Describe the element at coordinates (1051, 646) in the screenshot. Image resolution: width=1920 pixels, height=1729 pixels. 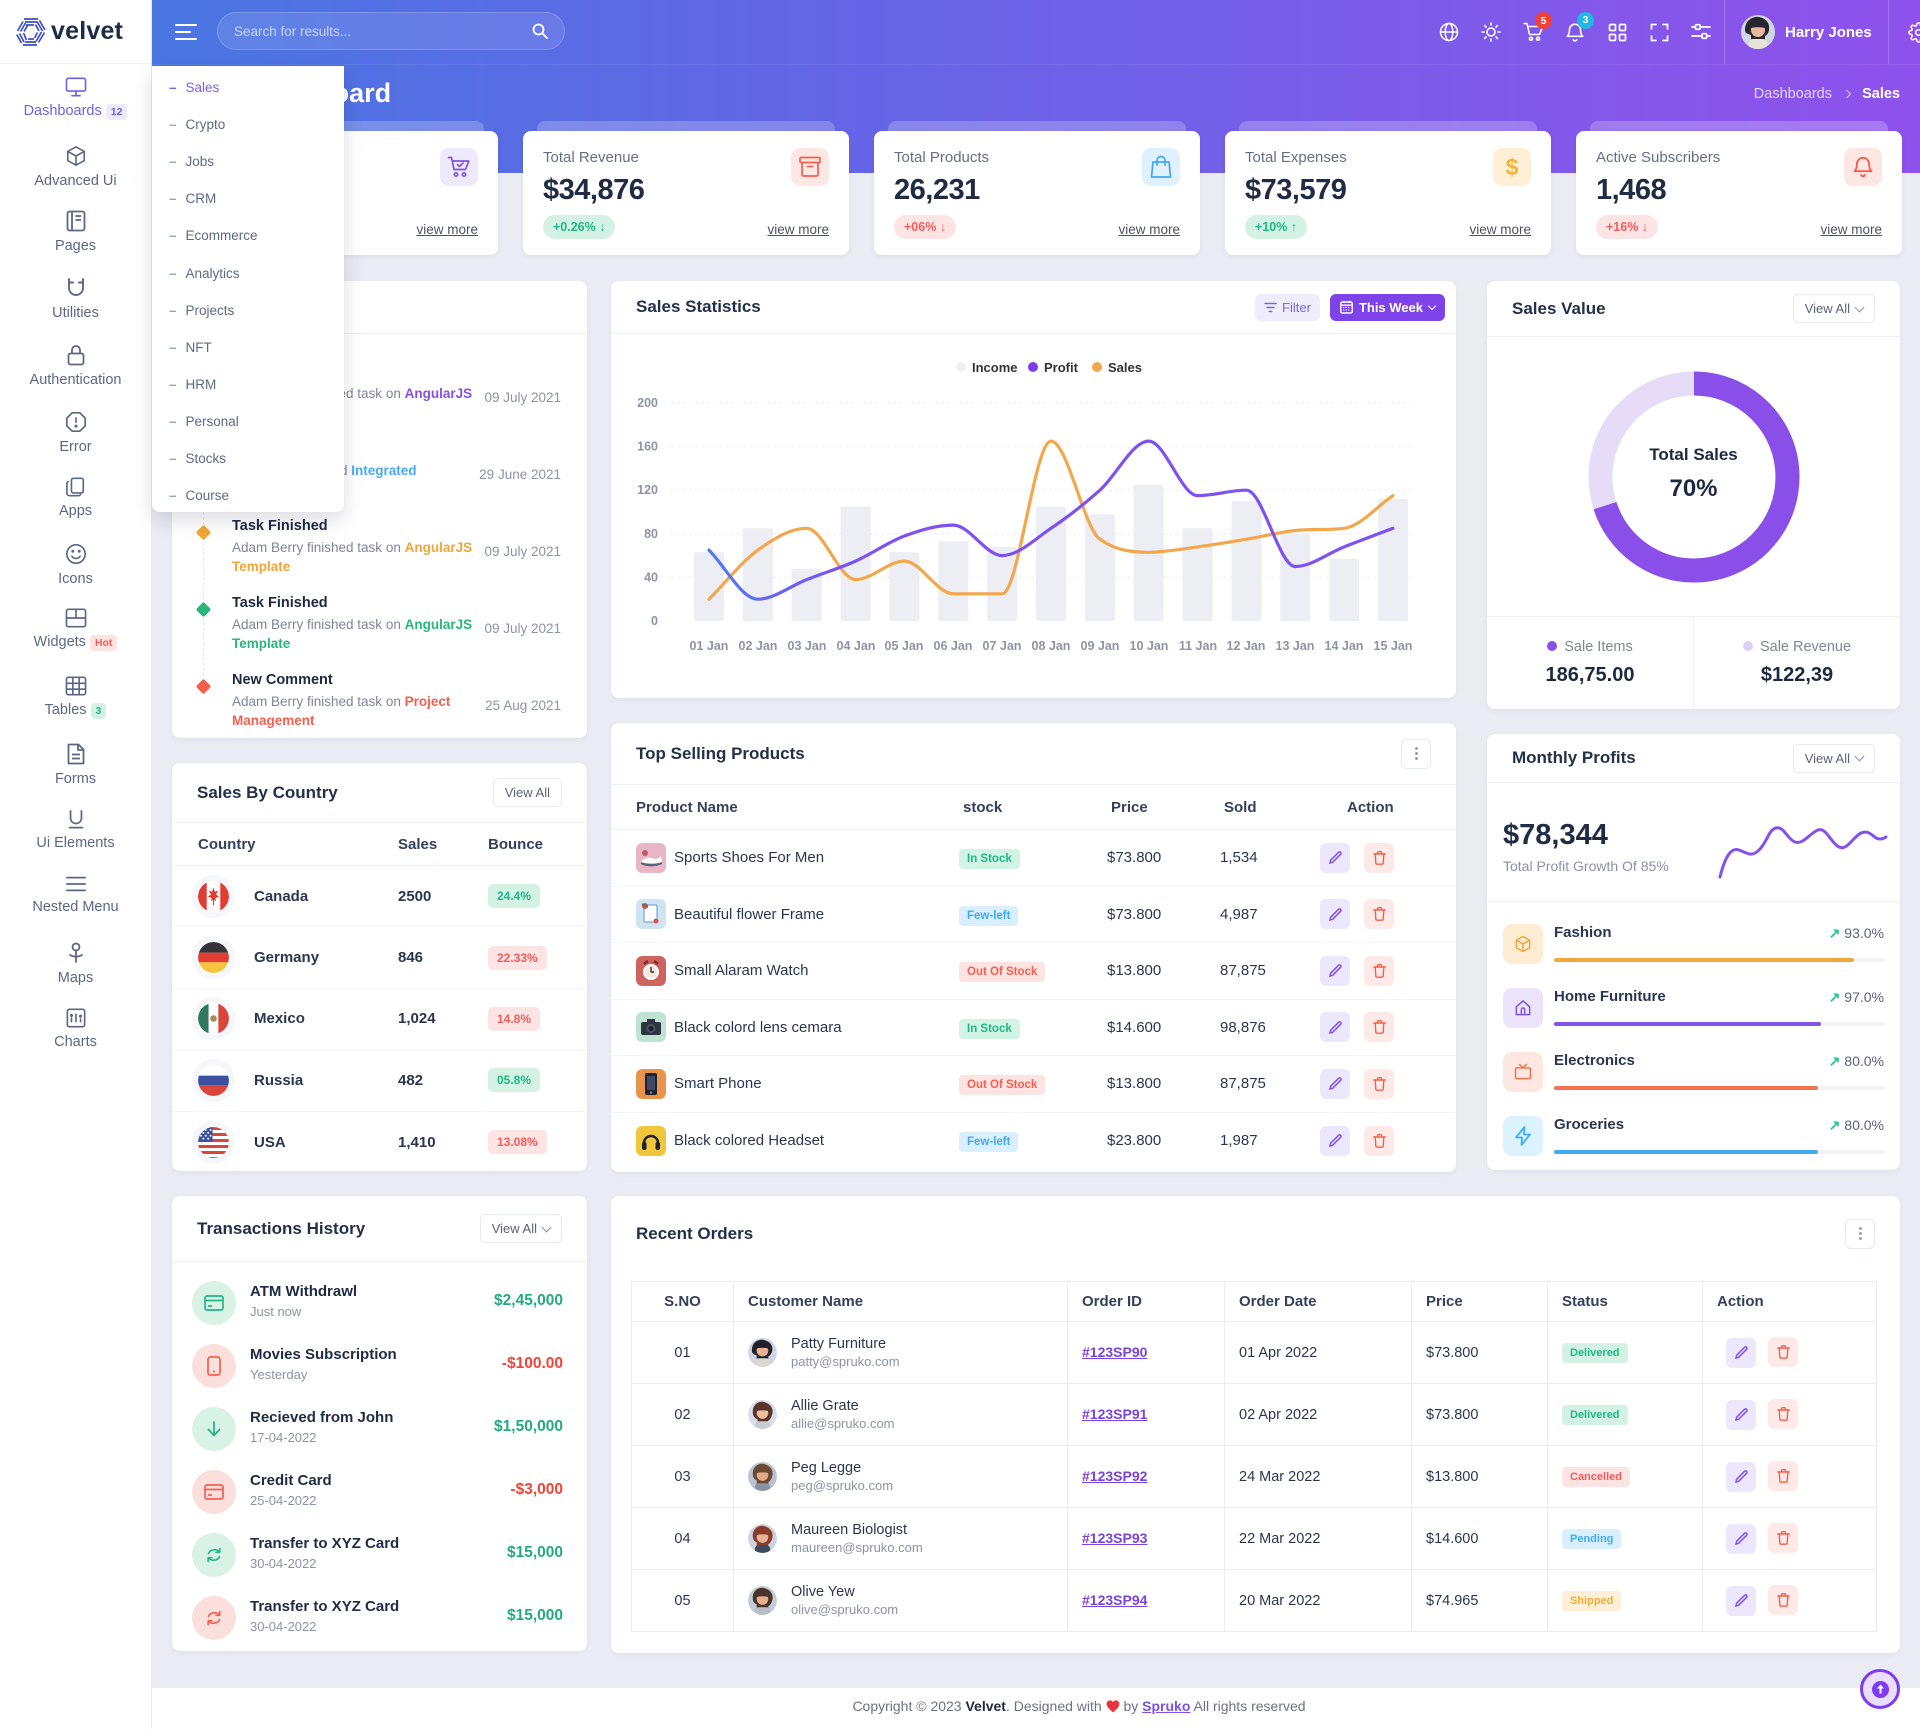
I see `svg-text: 08 Jan` at that location.